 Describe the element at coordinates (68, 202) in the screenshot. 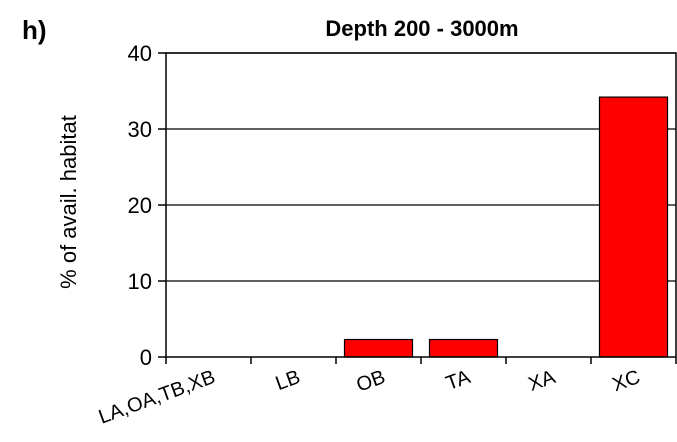

I see `y-axis-label: % of avail. habitat` at that location.